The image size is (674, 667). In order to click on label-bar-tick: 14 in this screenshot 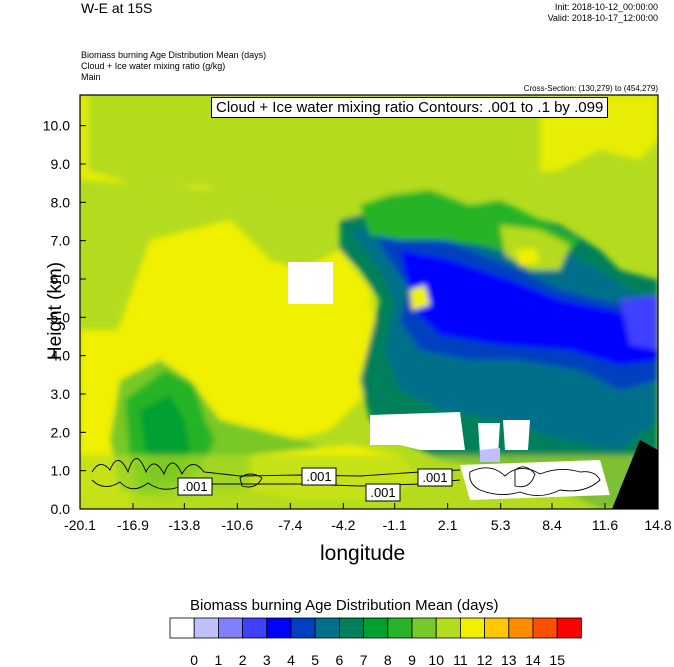, I will do `click(533, 659)`.